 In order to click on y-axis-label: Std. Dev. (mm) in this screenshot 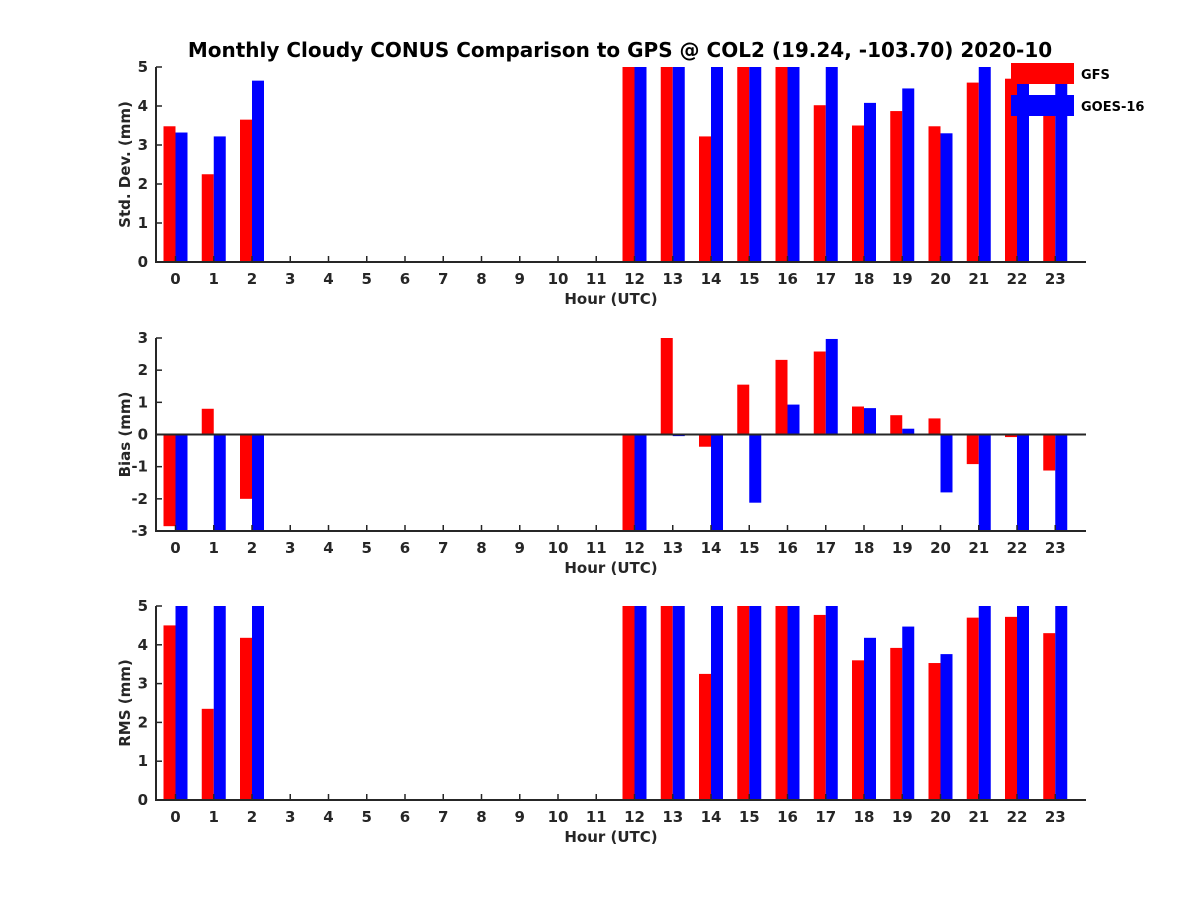, I will do `click(125, 164)`.